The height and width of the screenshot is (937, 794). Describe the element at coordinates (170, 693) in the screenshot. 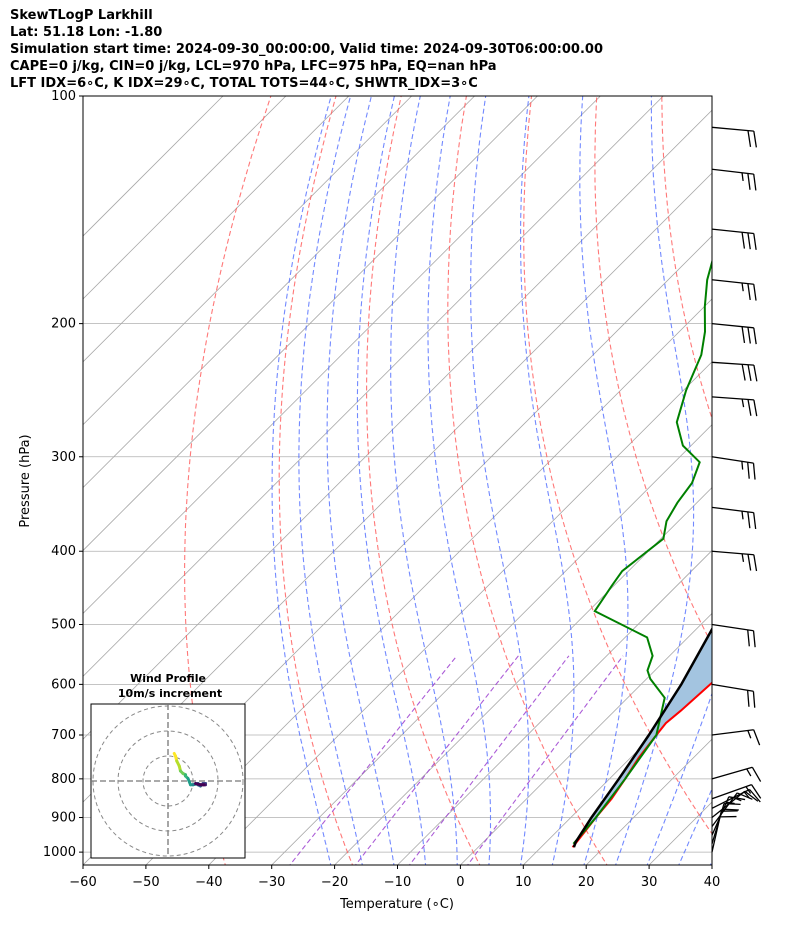

I see `hodograph-subtitle: 10m/s increment` at that location.